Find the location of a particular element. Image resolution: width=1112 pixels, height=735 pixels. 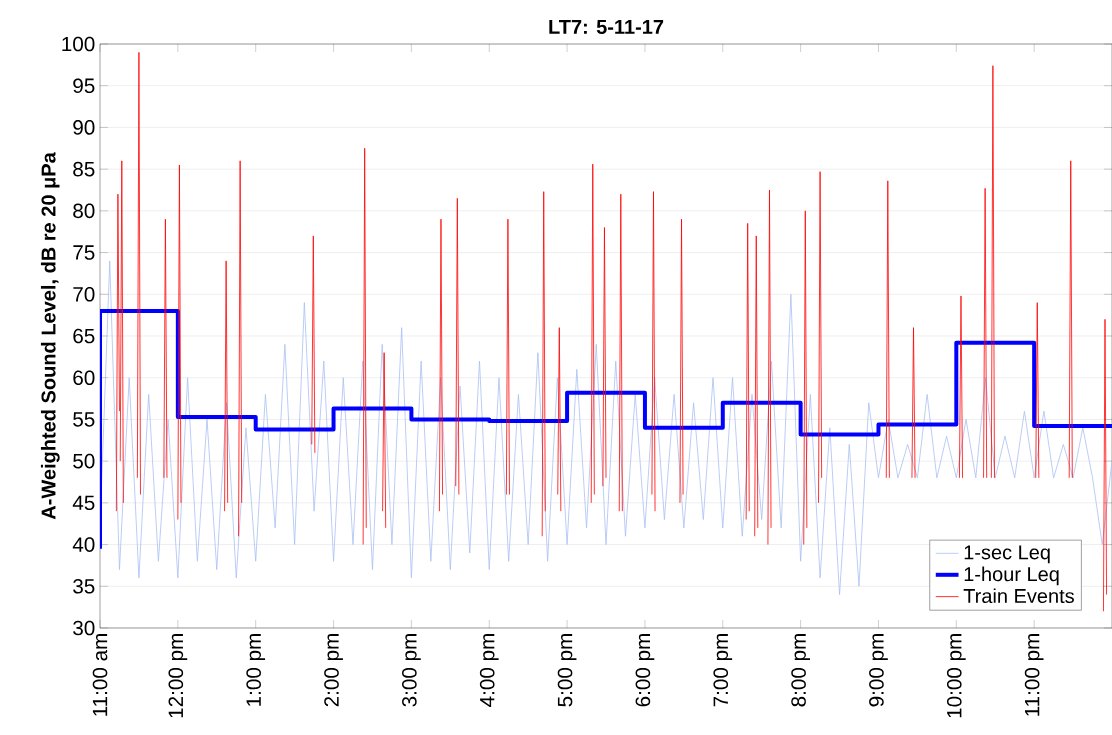

x-tick-label: 12:00 pm is located at coordinates (178, 676).